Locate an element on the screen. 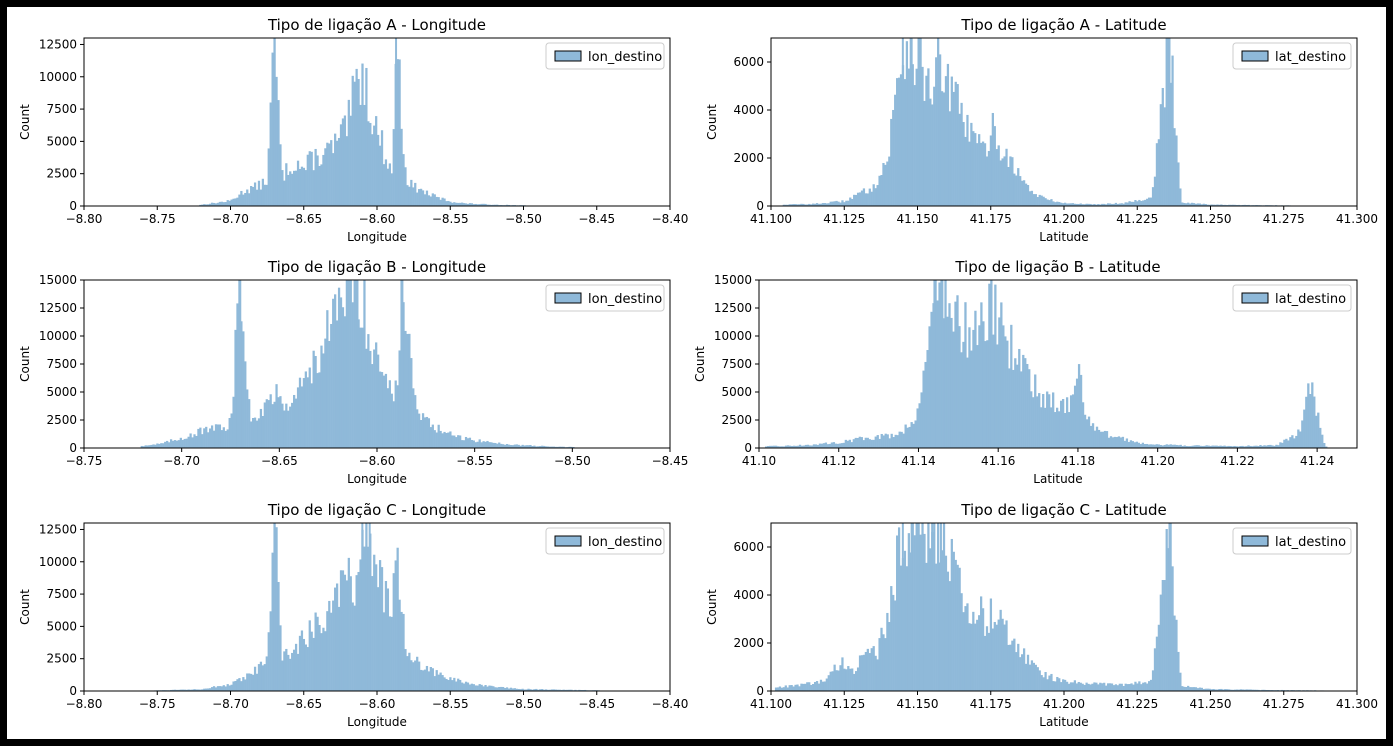  legend-box is located at coordinates (605, 541).